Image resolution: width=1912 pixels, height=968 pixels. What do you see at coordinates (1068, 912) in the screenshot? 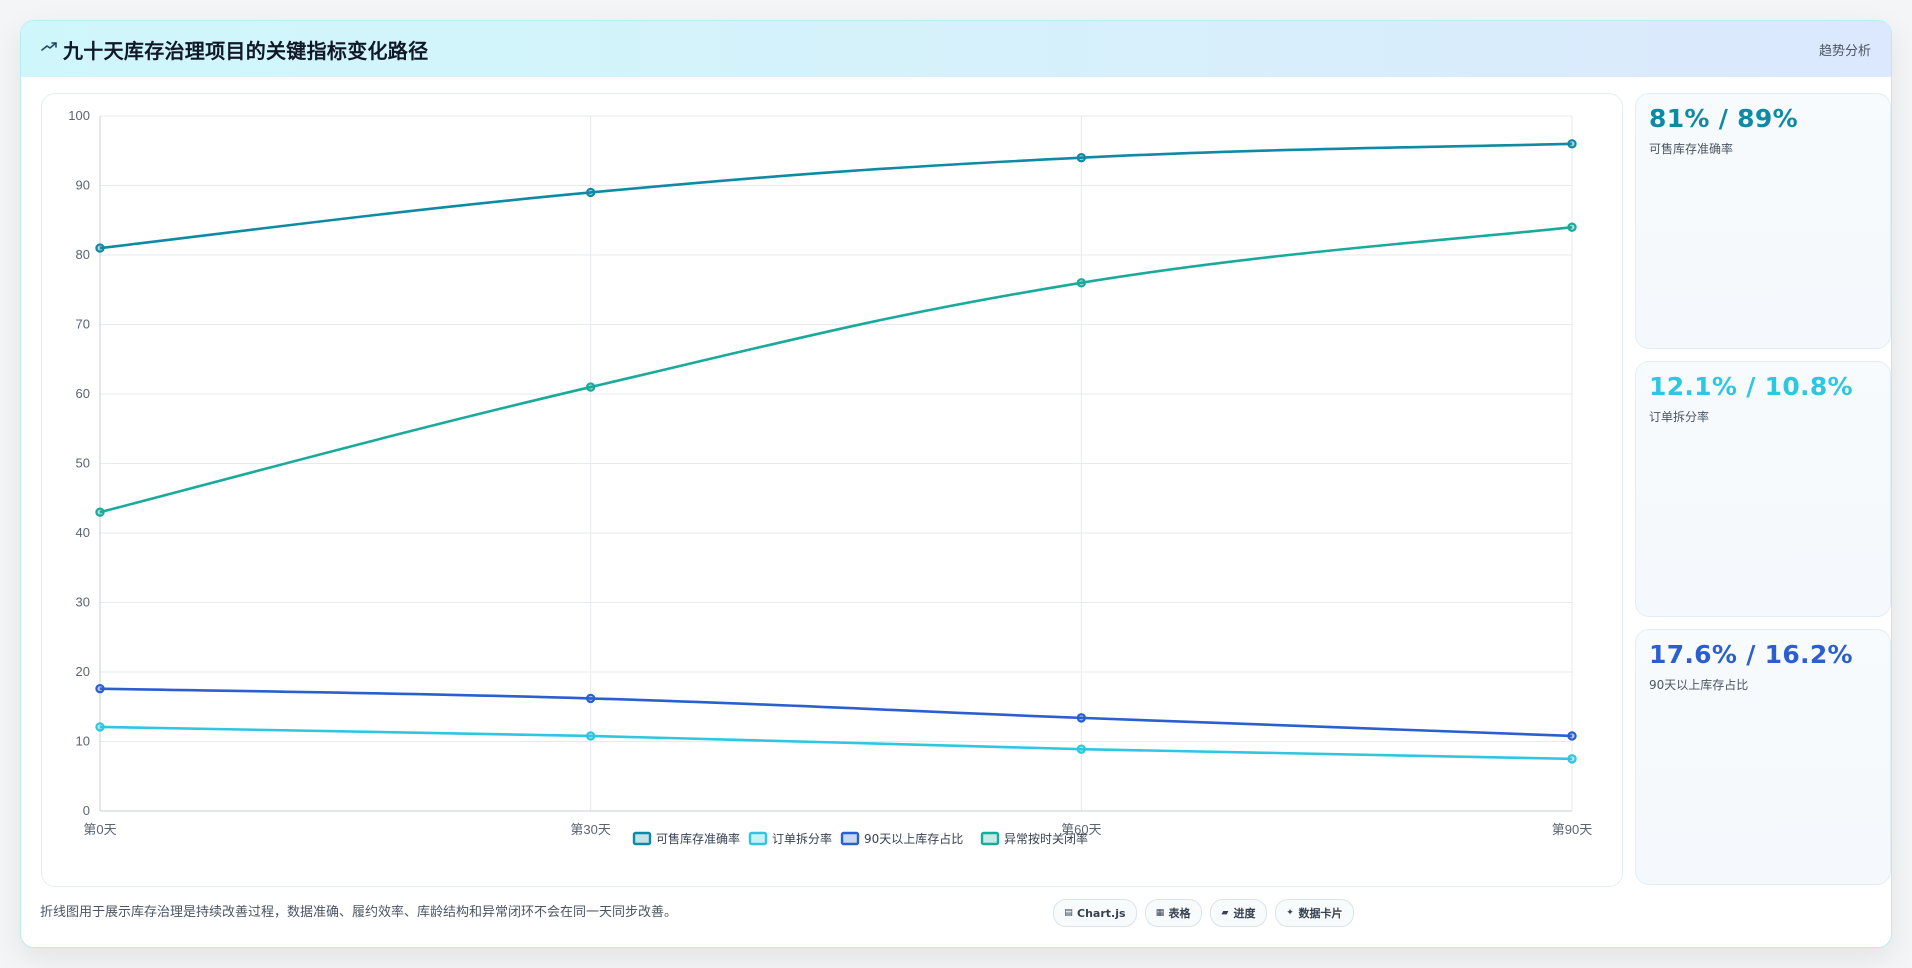
I see `chart-icon: ▤` at bounding box center [1068, 912].